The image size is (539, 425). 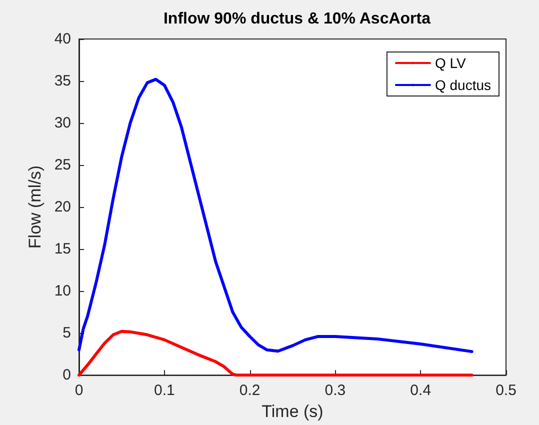 What do you see at coordinates (79, 391) in the screenshot?
I see `x-tick-label: 0` at bounding box center [79, 391].